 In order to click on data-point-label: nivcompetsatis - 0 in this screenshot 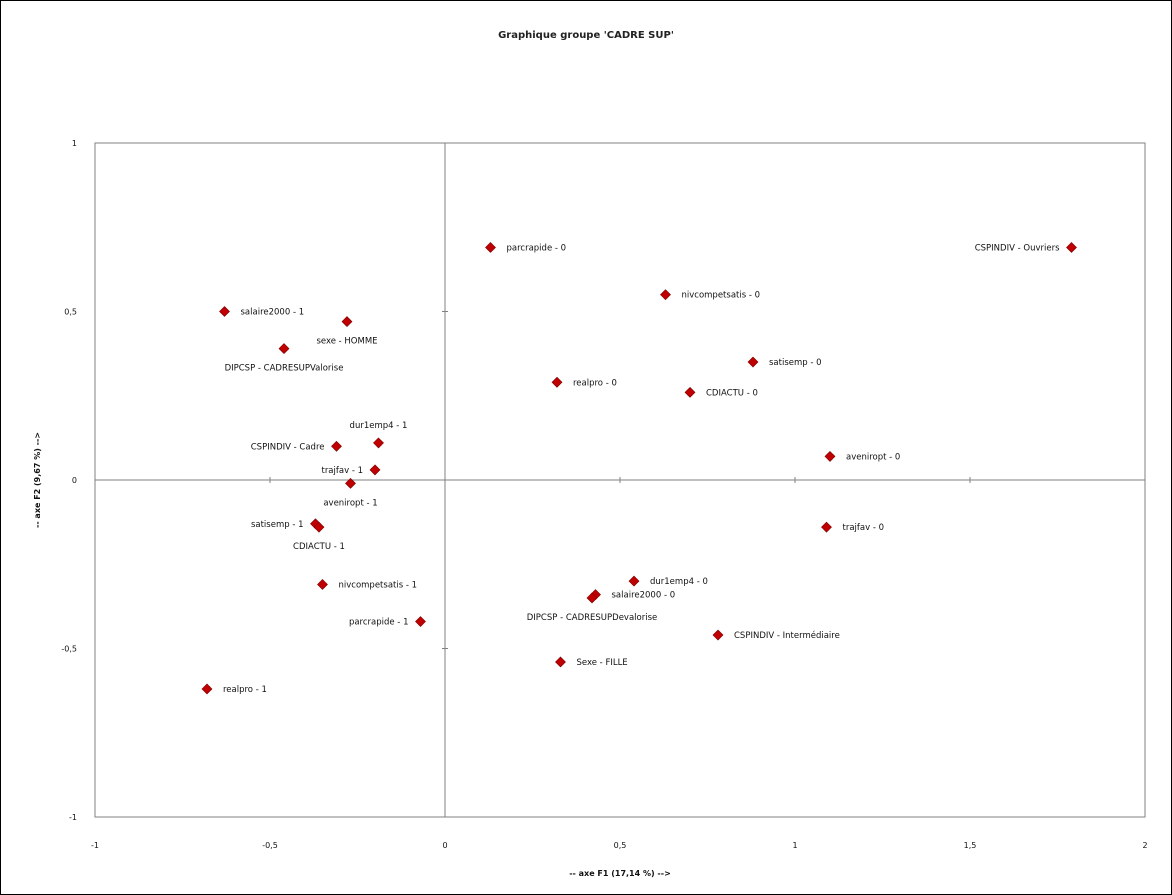, I will do `click(721, 296)`.